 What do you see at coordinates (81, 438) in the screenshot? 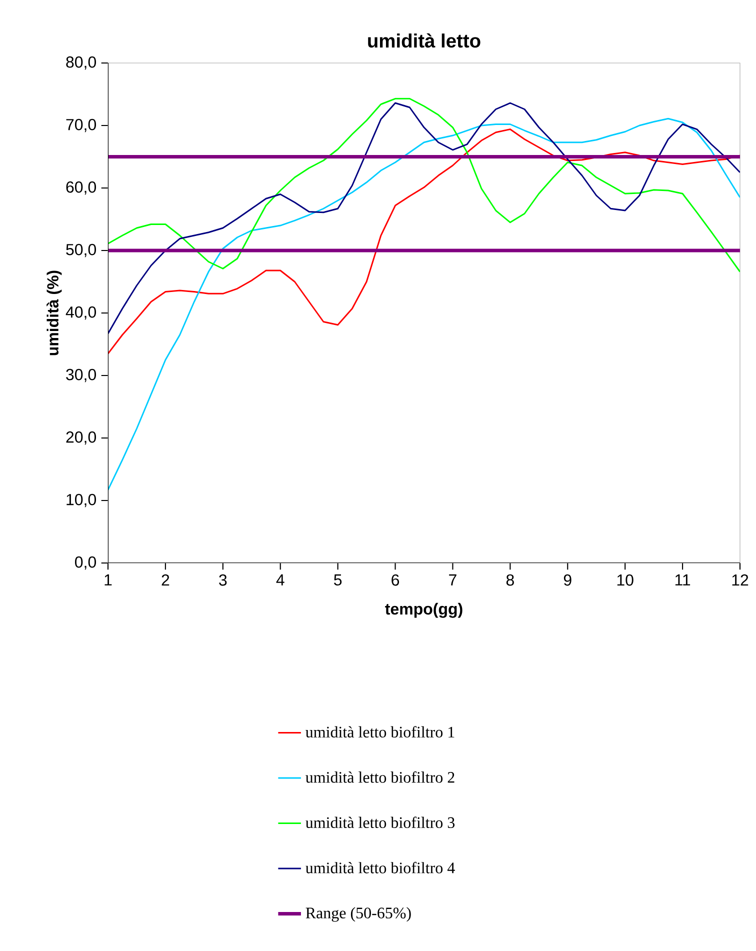
I see `y-tick-label: 20,0` at bounding box center [81, 438].